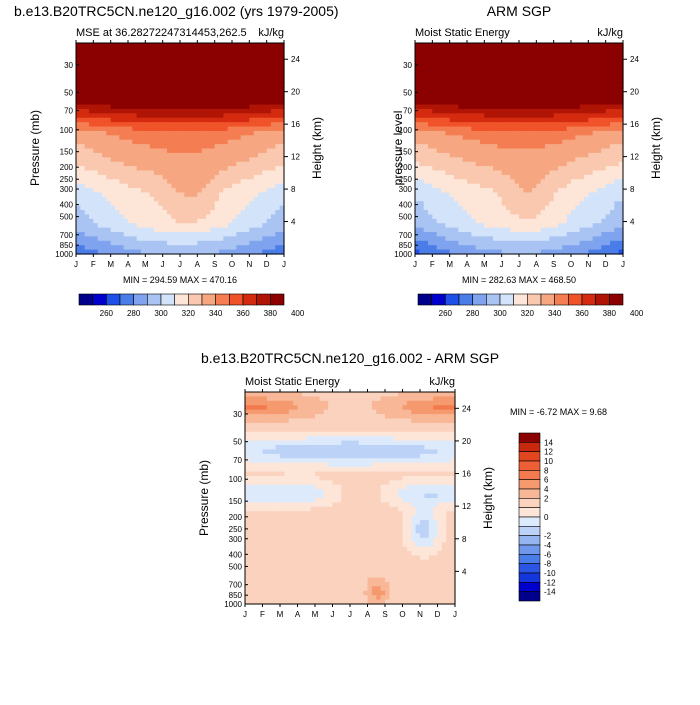 The image size is (700, 705). Describe the element at coordinates (606, 264) in the screenshot. I see `month-tick-label: D` at that location.